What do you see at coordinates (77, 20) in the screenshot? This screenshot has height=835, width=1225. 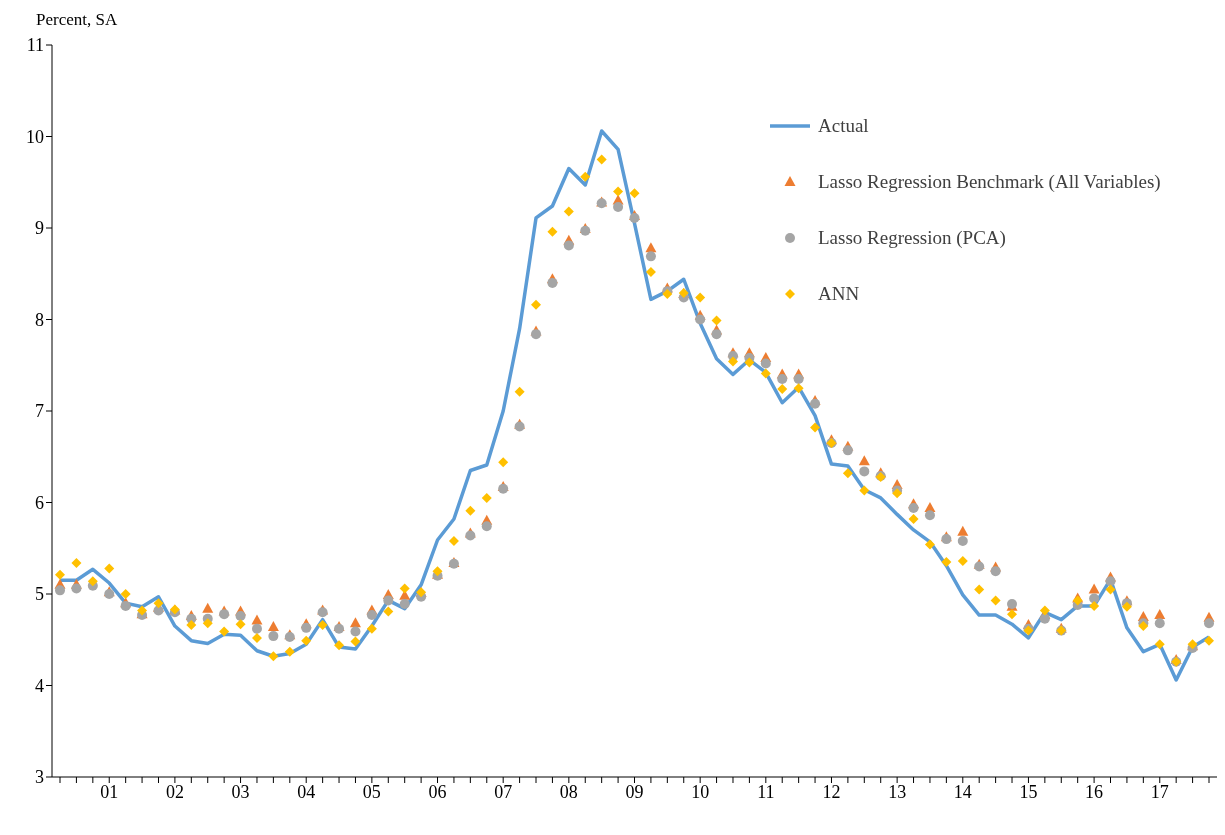 I see `y-axis-title: Percent, SA` at bounding box center [77, 20].